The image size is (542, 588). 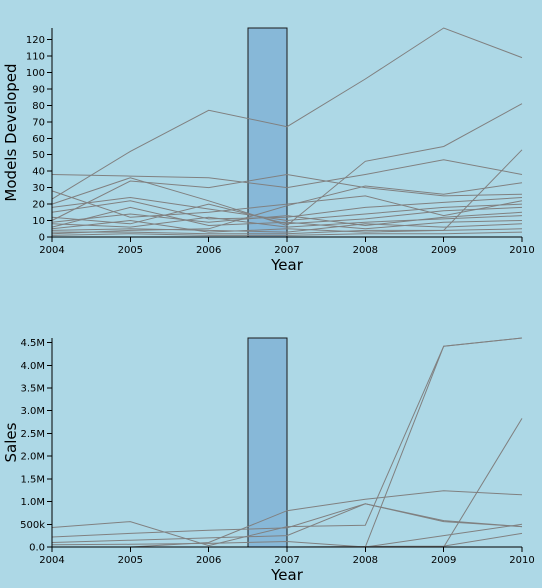 What do you see at coordinates (38, 188) in the screenshot?
I see `y-tick-label: 30` at bounding box center [38, 188].